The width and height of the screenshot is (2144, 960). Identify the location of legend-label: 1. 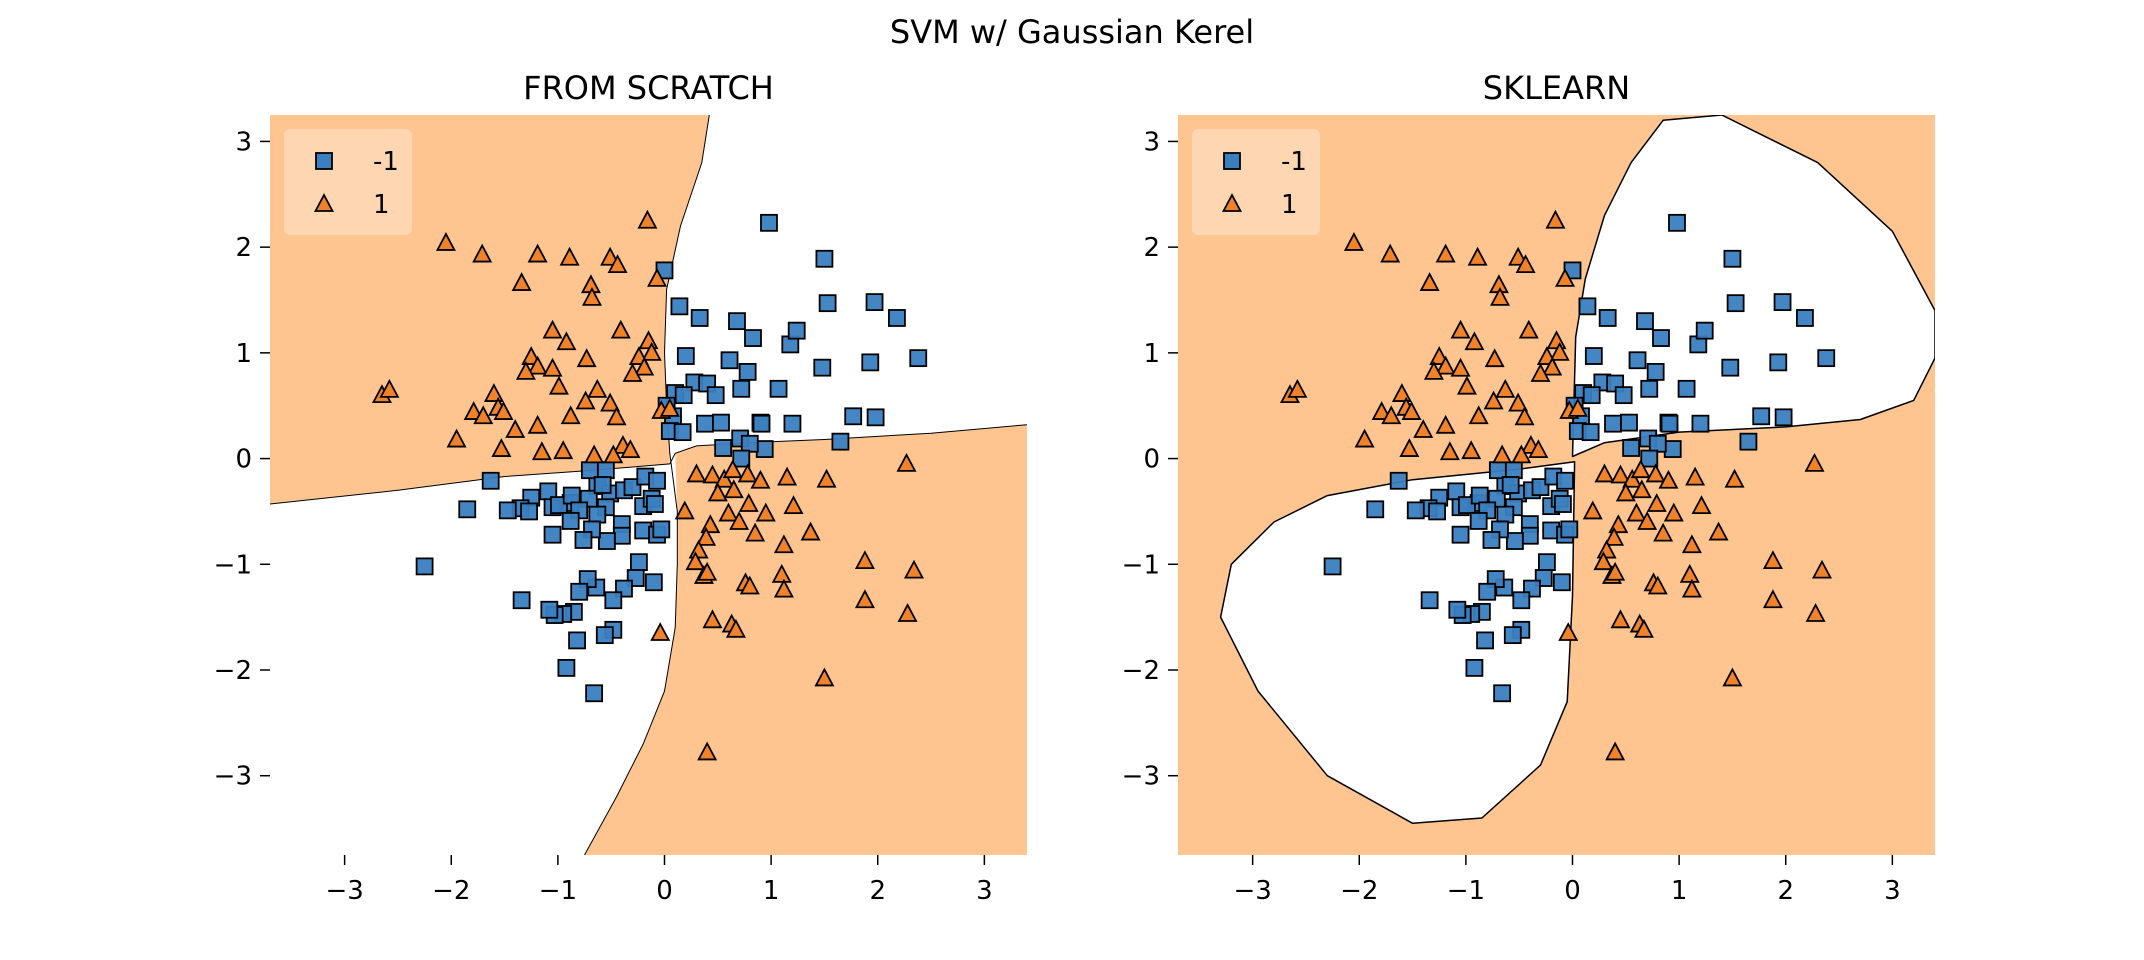
(381, 205).